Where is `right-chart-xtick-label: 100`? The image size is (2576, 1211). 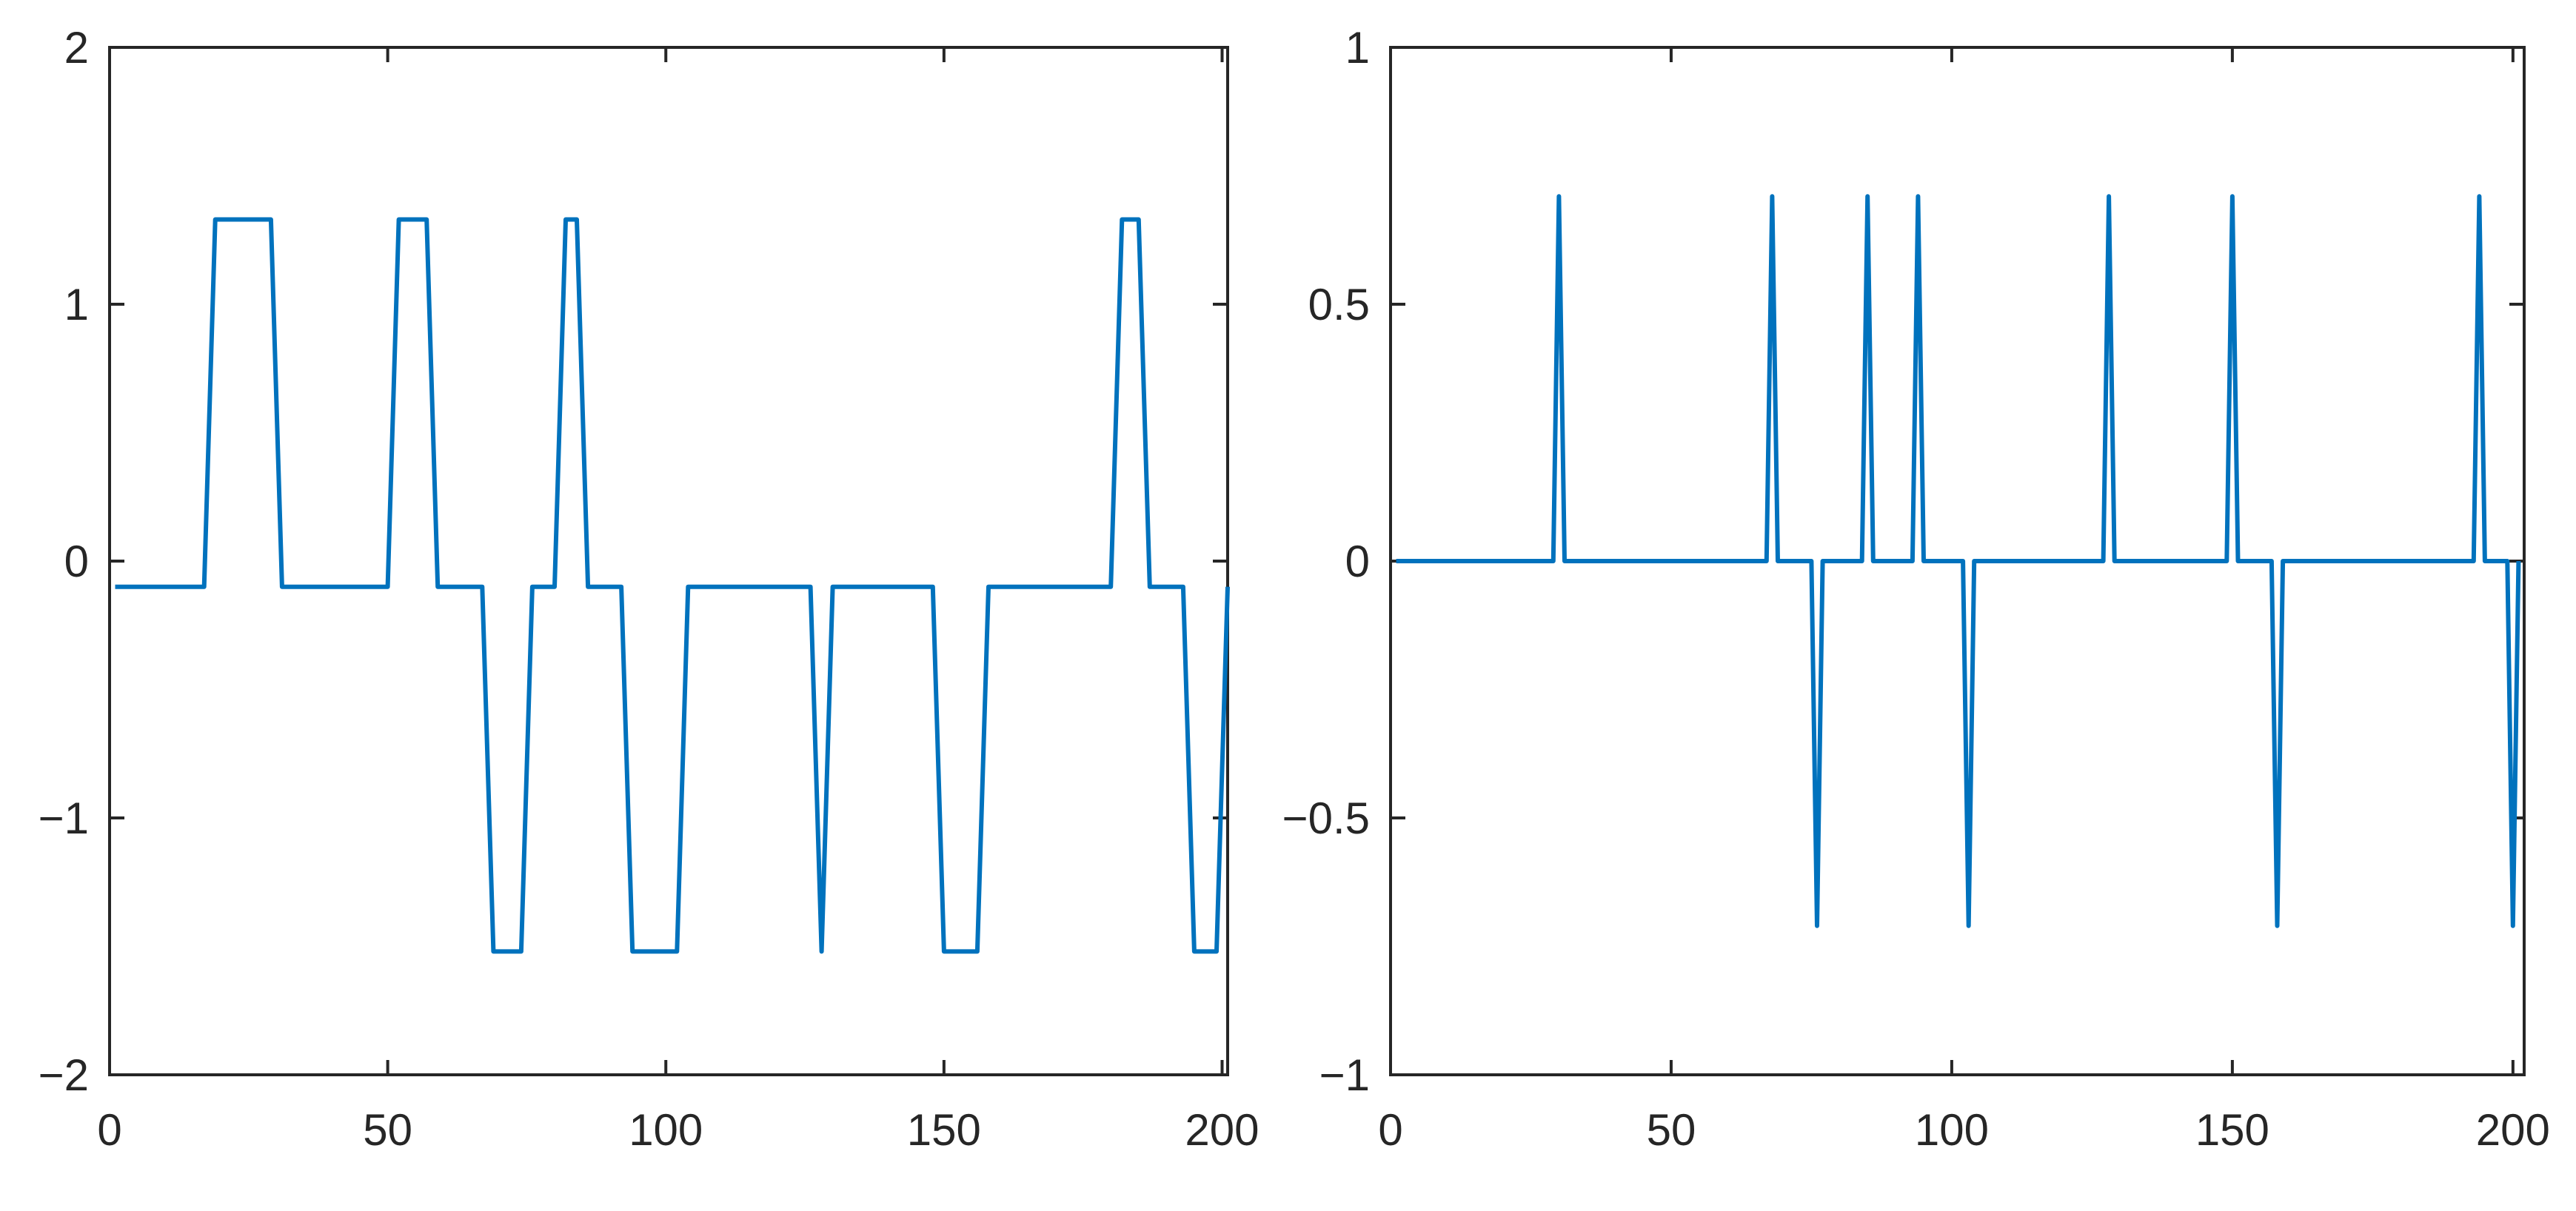
right-chart-xtick-label: 100 is located at coordinates (1952, 1130).